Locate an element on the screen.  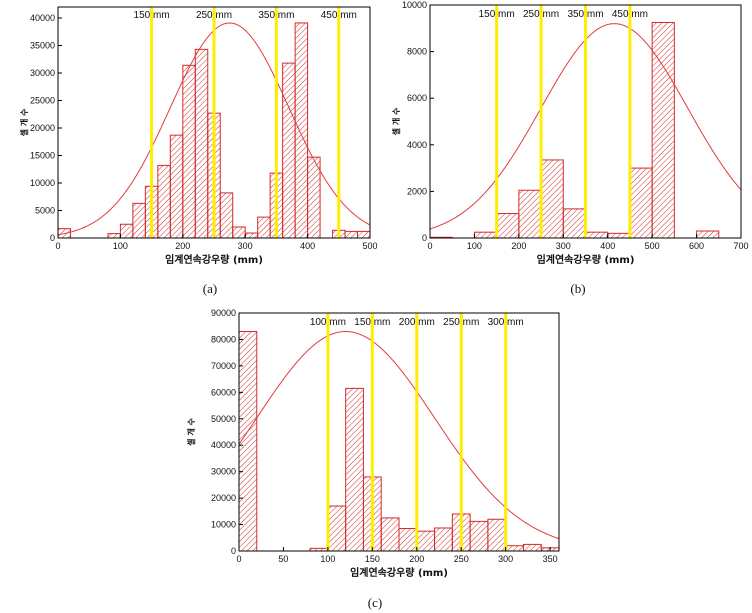
y-tick-label: 90000 is located at coordinates (223, 313).